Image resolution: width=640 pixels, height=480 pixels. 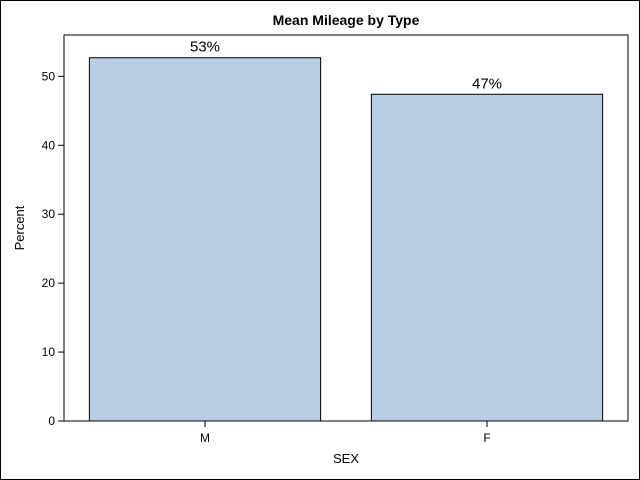 I want to click on y-axis: 0 10 20 30 40 50, so click(x=53, y=248).